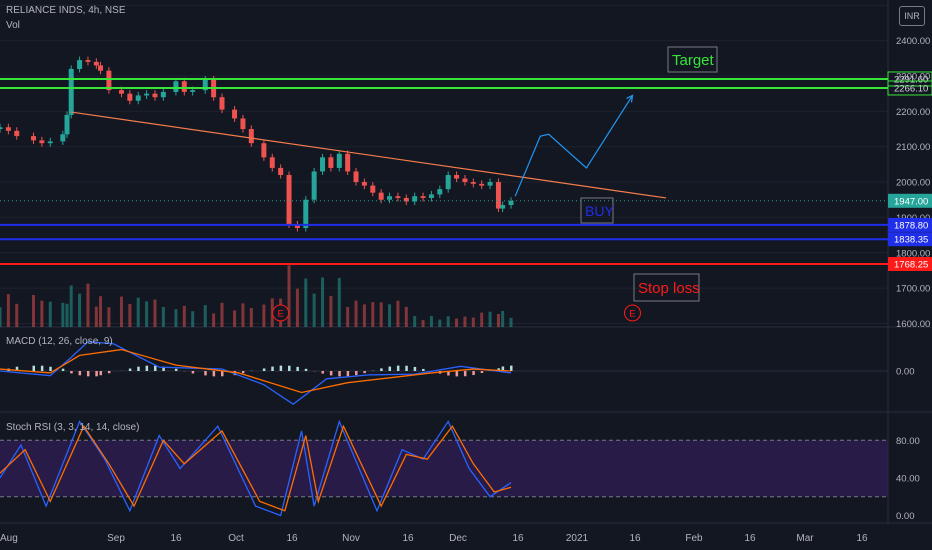 The image size is (932, 550). What do you see at coordinates (910, 224) in the screenshot?
I see `support-price-tag` at bounding box center [910, 224].